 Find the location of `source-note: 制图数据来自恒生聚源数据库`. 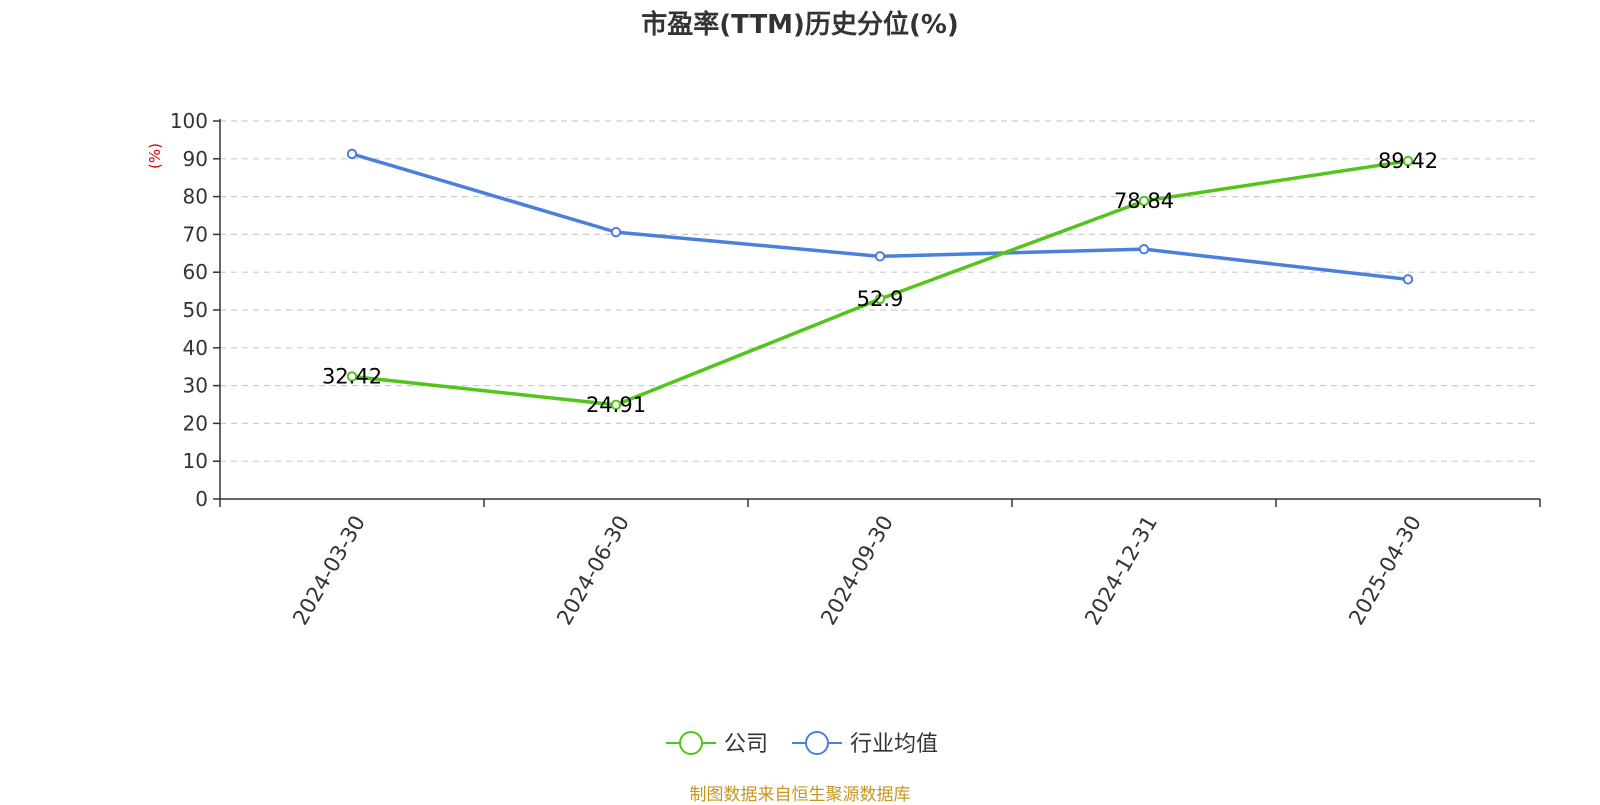

source-note: 制图数据来自恒生聚源数据库 is located at coordinates (800, 795).